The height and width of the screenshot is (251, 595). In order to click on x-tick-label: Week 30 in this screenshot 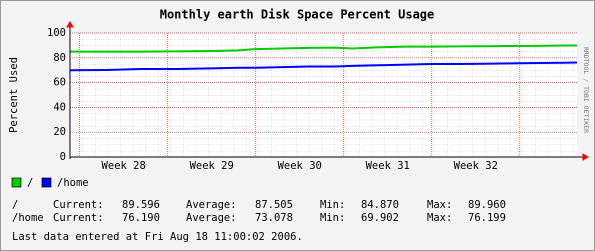, I will do `click(300, 166)`.